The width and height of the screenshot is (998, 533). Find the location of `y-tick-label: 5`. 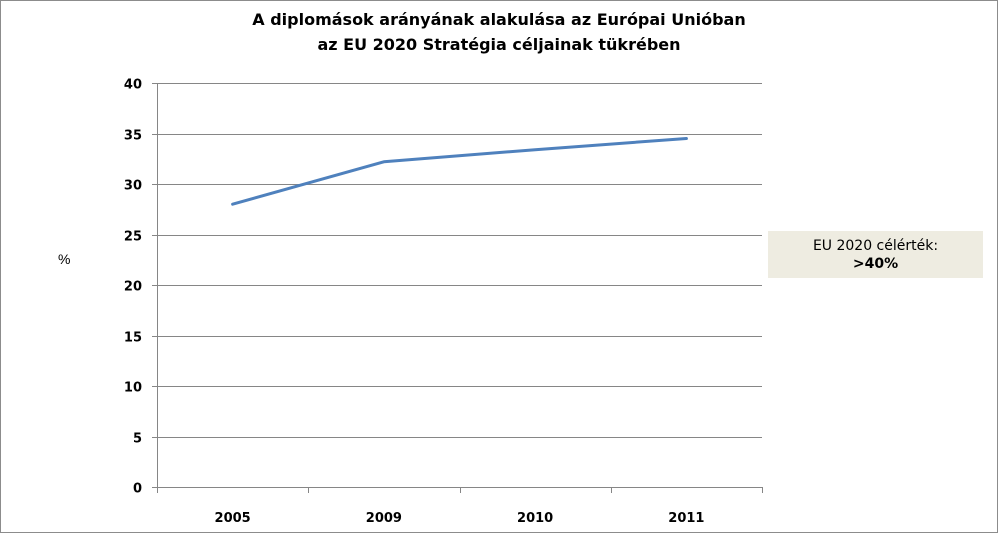

y-tick-label: 5 is located at coordinates (137, 439).